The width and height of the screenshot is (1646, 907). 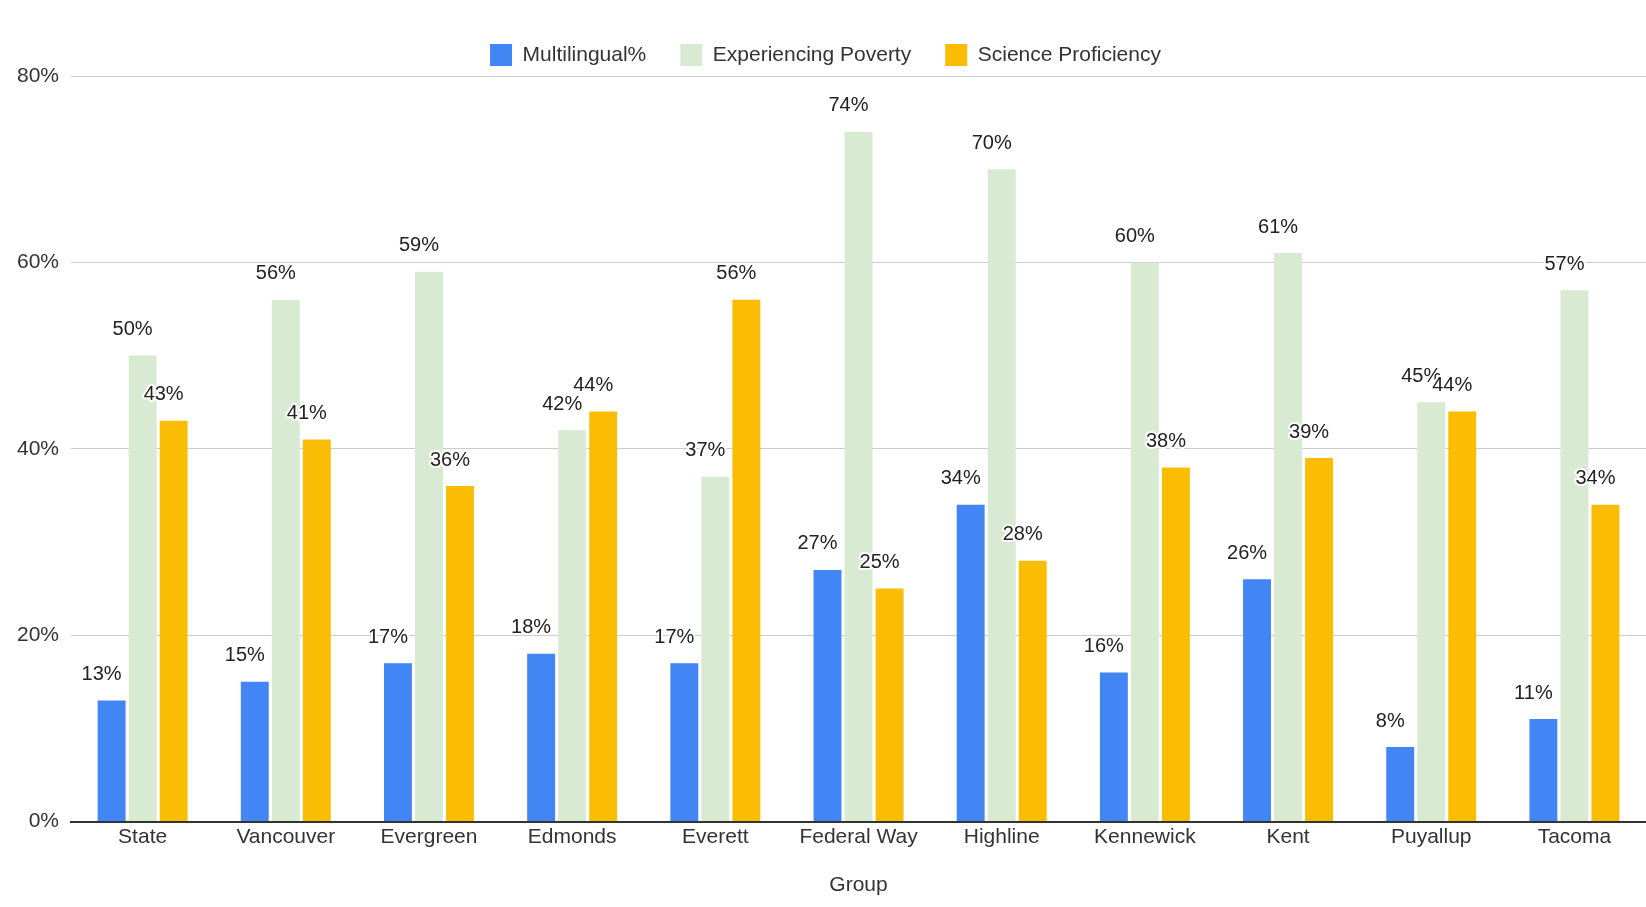 What do you see at coordinates (307, 412) in the screenshot?
I see `data-label: 41%` at bounding box center [307, 412].